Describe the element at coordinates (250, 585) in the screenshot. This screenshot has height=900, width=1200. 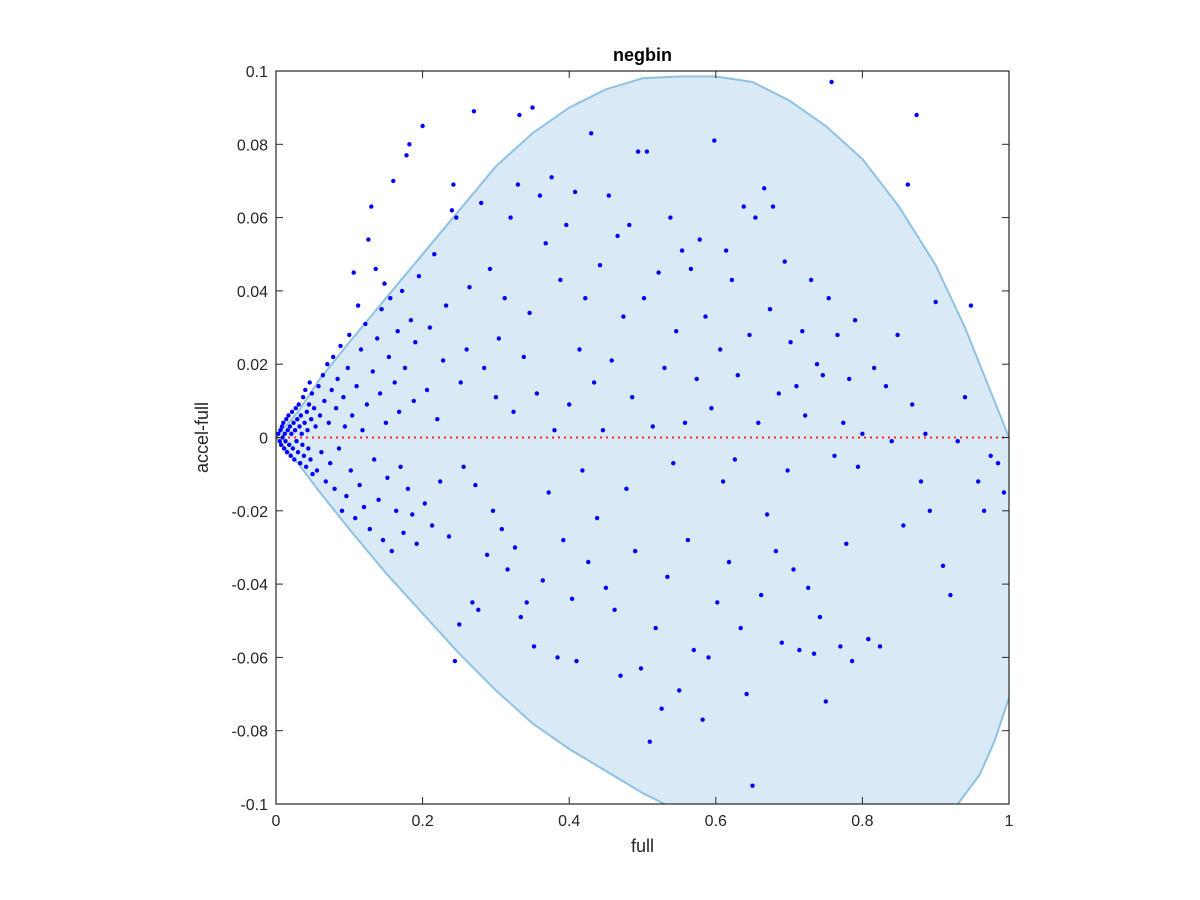
I see `y-tick-label: -0.04` at that location.